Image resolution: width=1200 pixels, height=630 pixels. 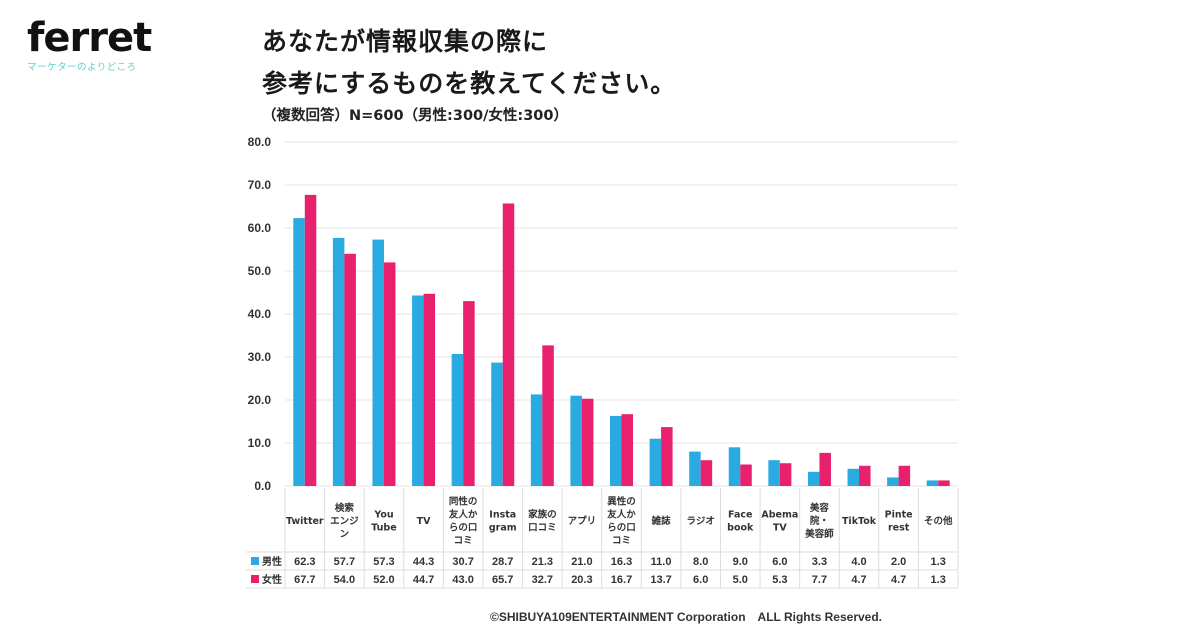 What do you see at coordinates (304, 580) in the screenshot?
I see `data-label: 67.7` at bounding box center [304, 580].